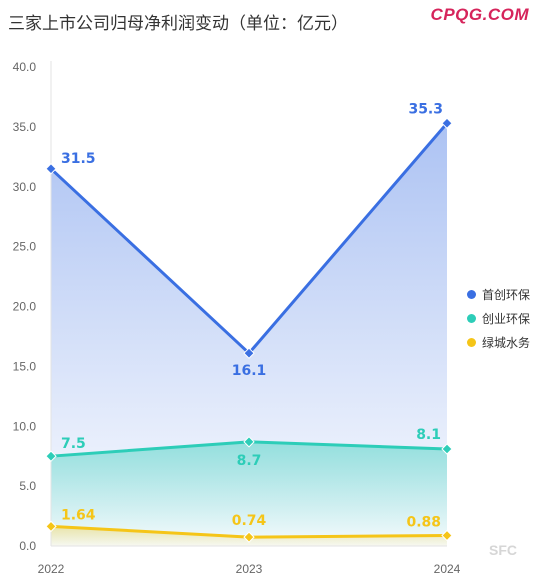  Describe the element at coordinates (506, 294) in the screenshot. I see `legend-label: 首创环保` at that location.